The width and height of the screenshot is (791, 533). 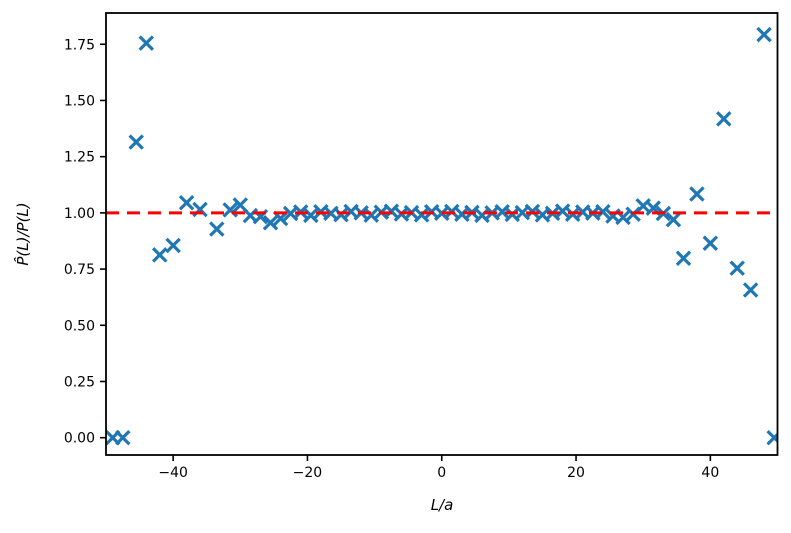 I want to click on y-tick-label: 1.50, so click(x=79, y=101).